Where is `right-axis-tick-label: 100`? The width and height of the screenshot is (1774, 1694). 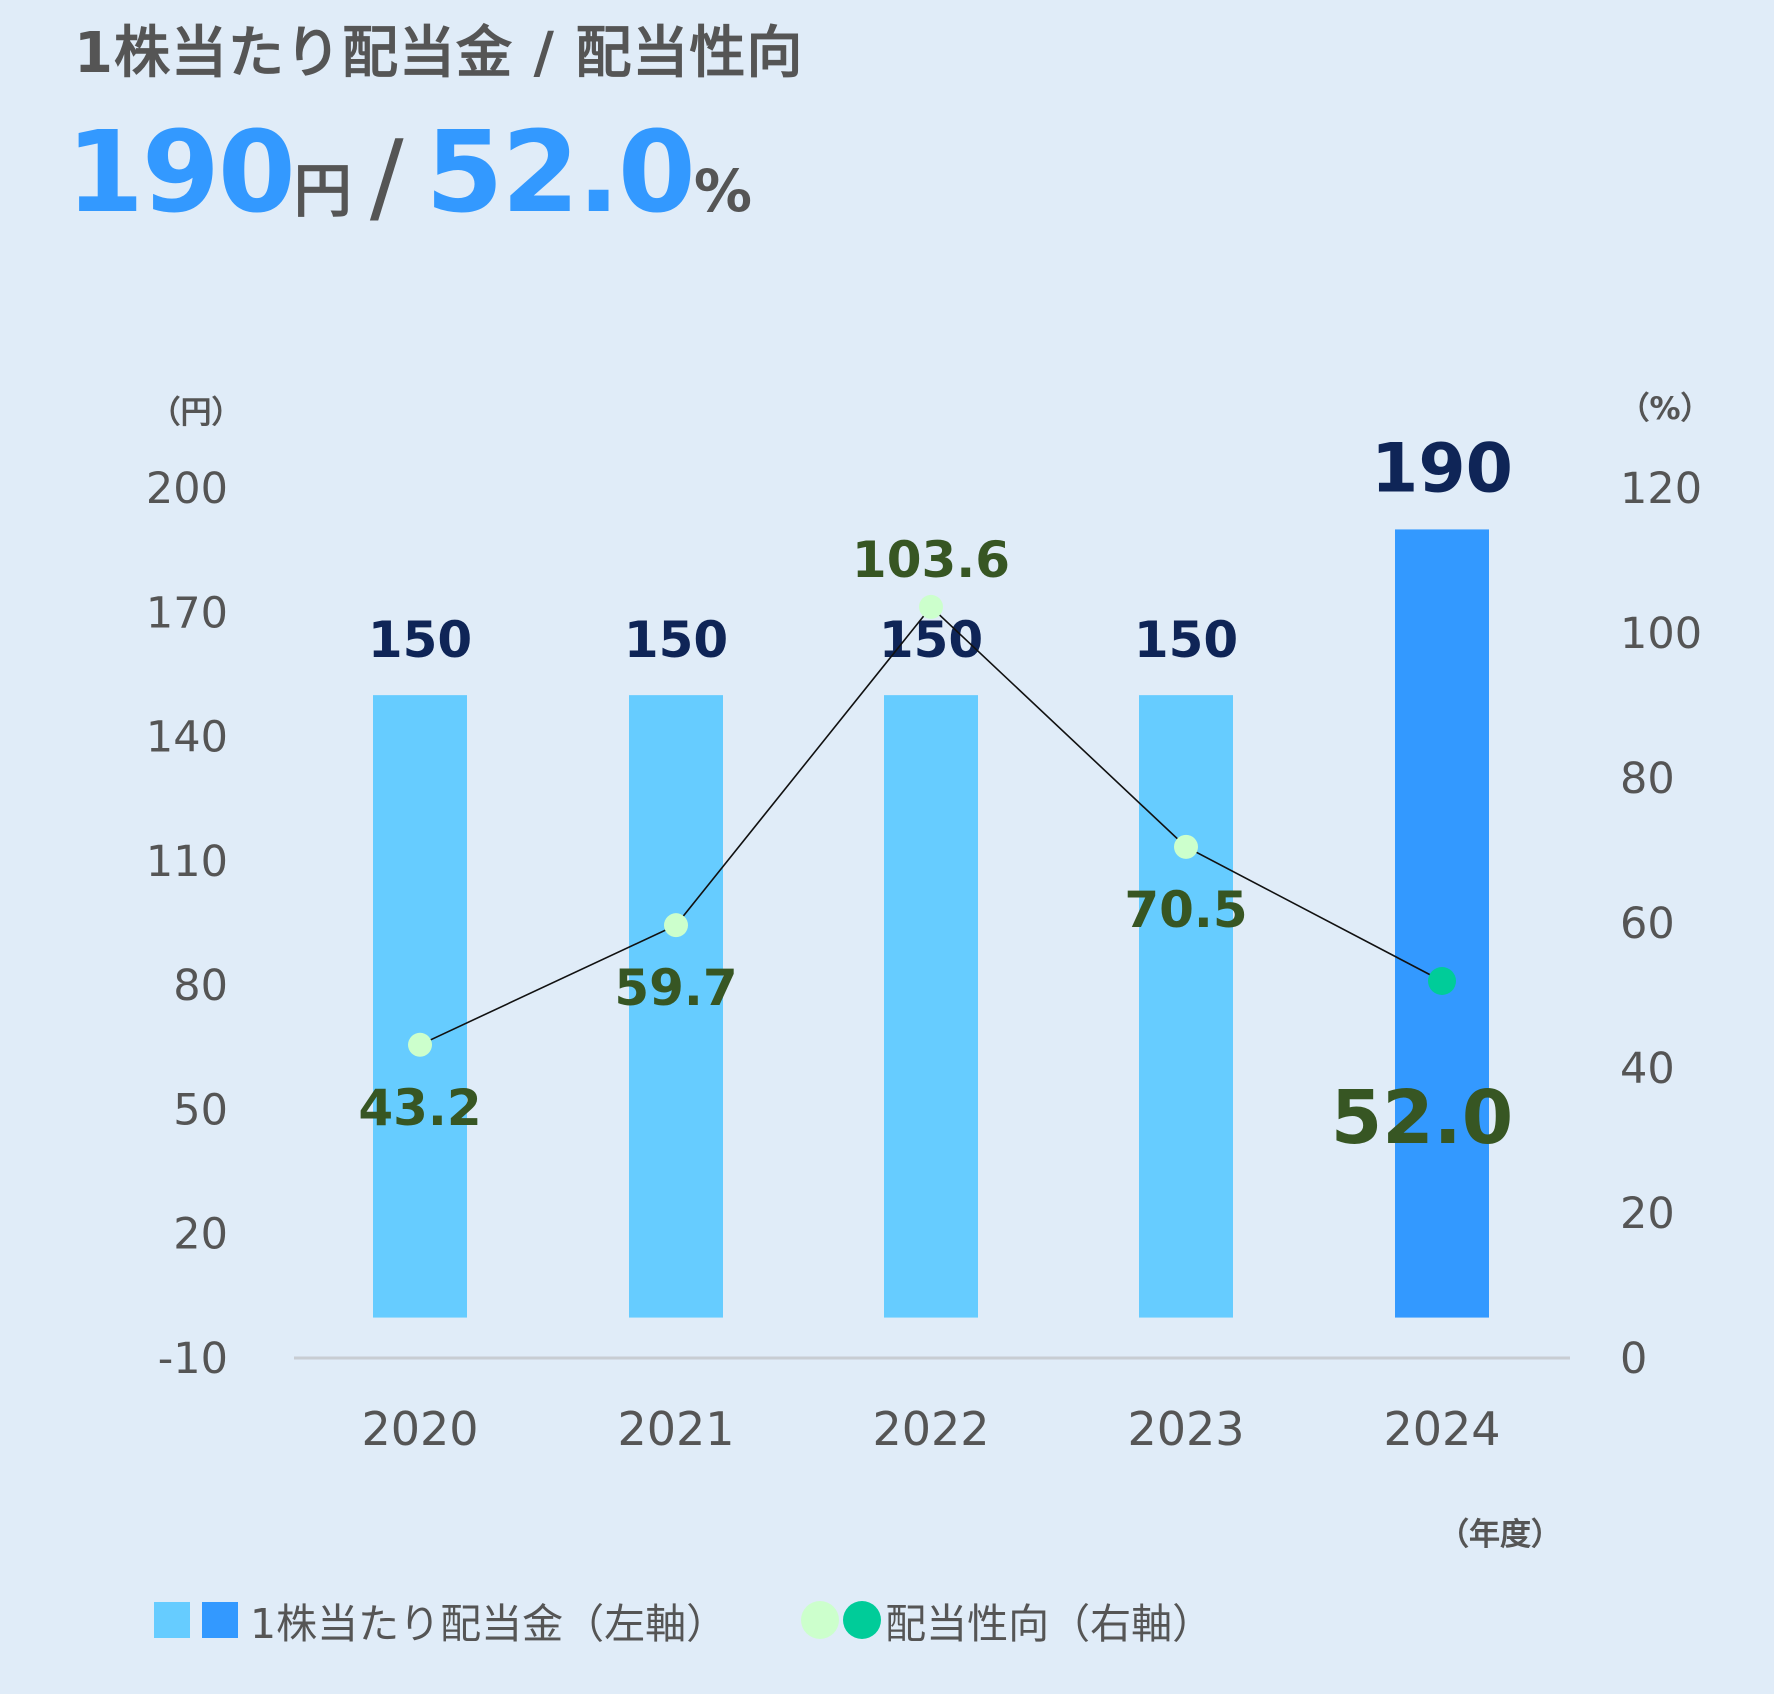
right-axis-tick-label: 100 is located at coordinates (1661, 634).